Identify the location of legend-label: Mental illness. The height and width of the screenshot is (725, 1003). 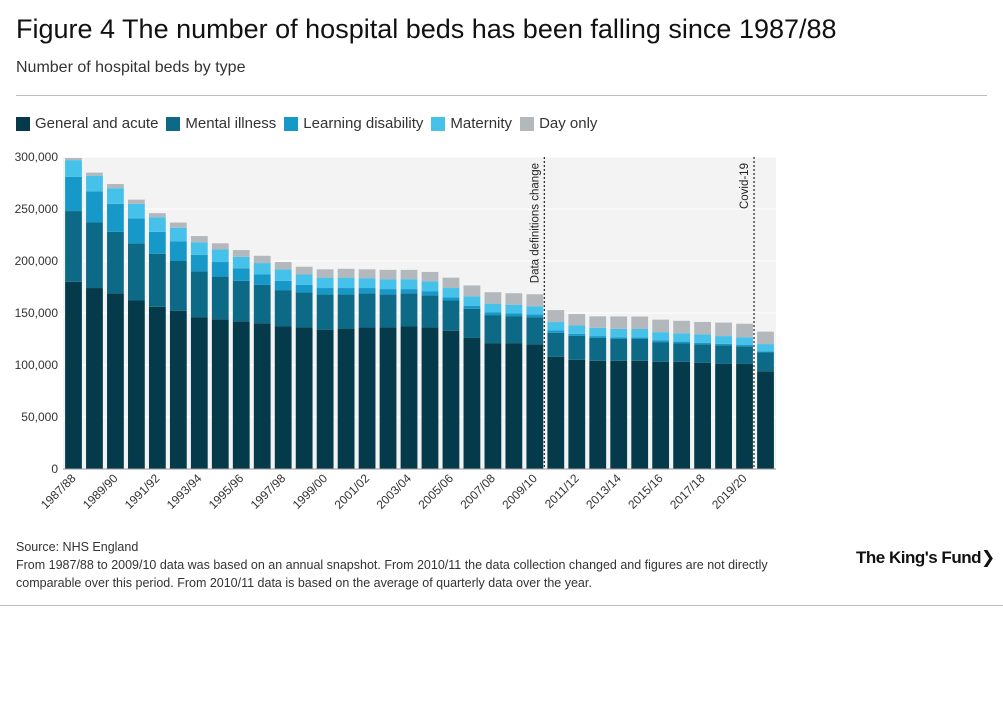
(231, 123).